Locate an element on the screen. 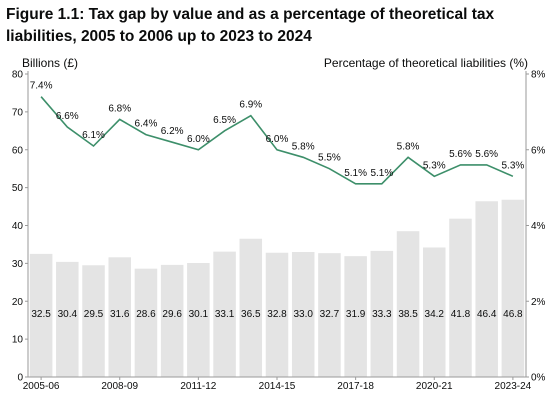  bar-label-2020-21: 34.2 is located at coordinates (435, 314).